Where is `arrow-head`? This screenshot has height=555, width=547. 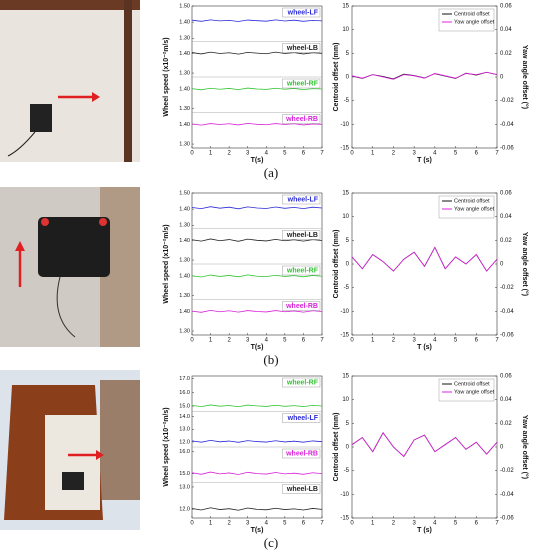 arrow-head is located at coordinates (100, 455).